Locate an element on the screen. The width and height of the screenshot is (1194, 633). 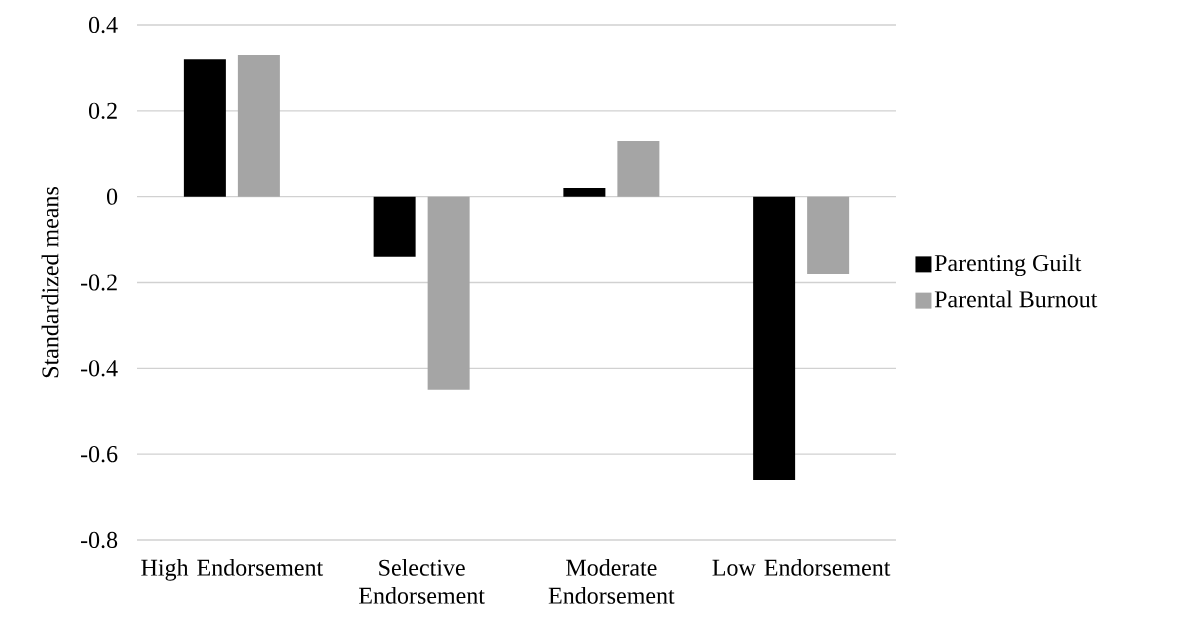
y-axis-title: Standardized means is located at coordinates (50, 282).